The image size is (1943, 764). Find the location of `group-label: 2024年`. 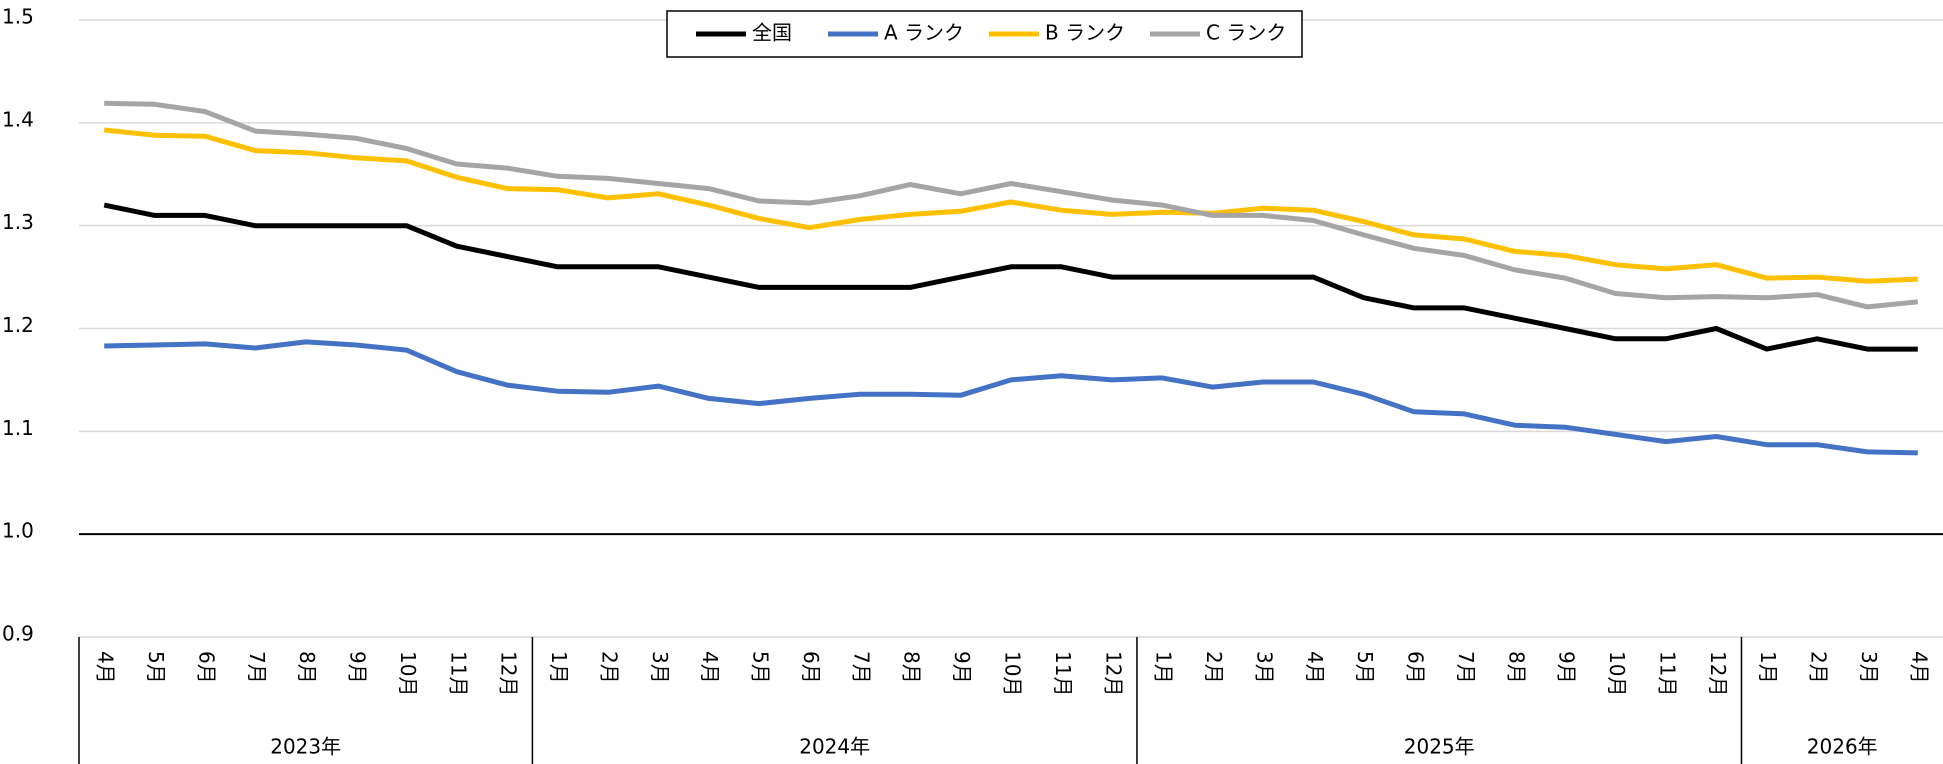

group-label: 2024年 is located at coordinates (834, 747).